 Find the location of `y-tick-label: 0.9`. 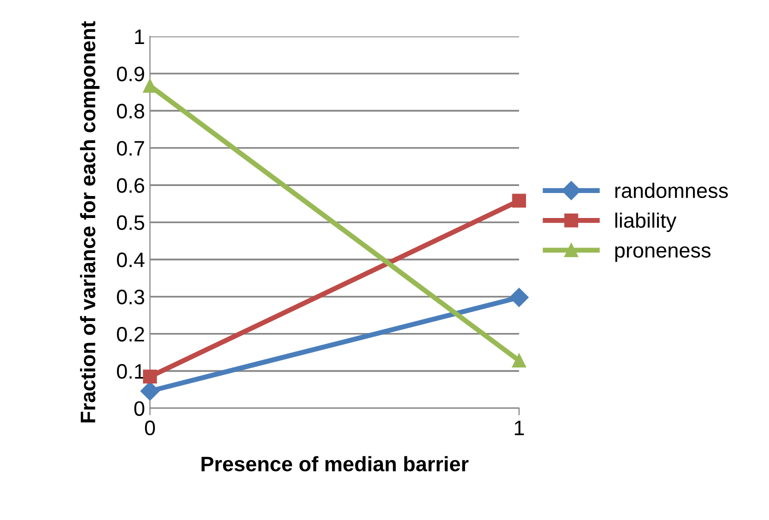

y-tick-label: 0.9 is located at coordinates (130, 74).